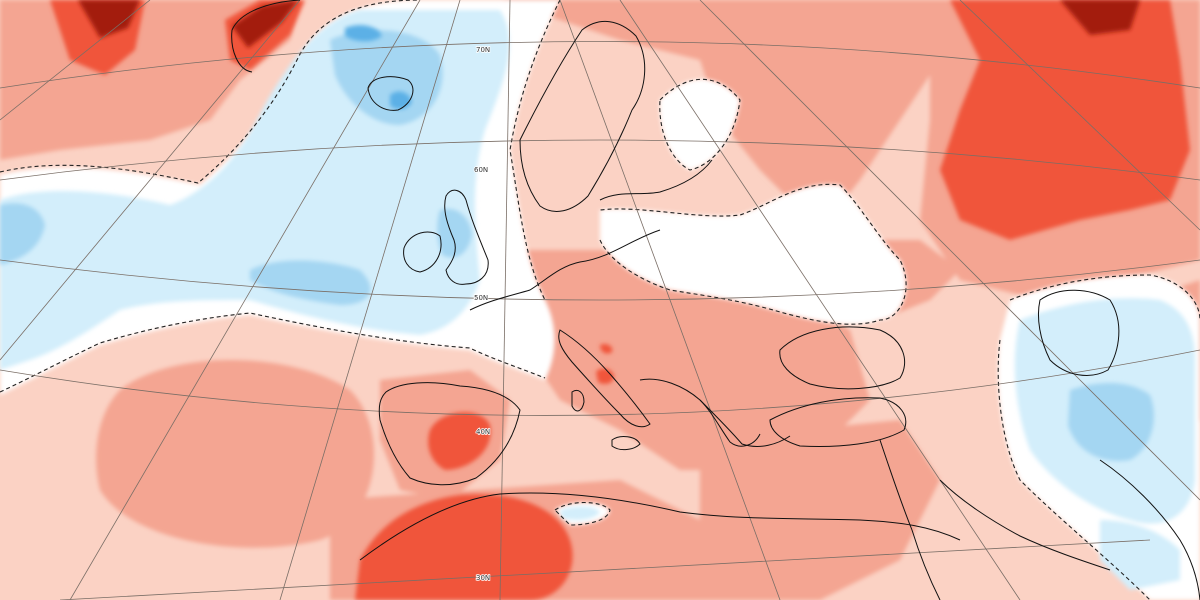 This screenshot has width=1200, height=600. Describe the element at coordinates (582, 116) in the screenshot. I see `scandinavia-coast` at that location.